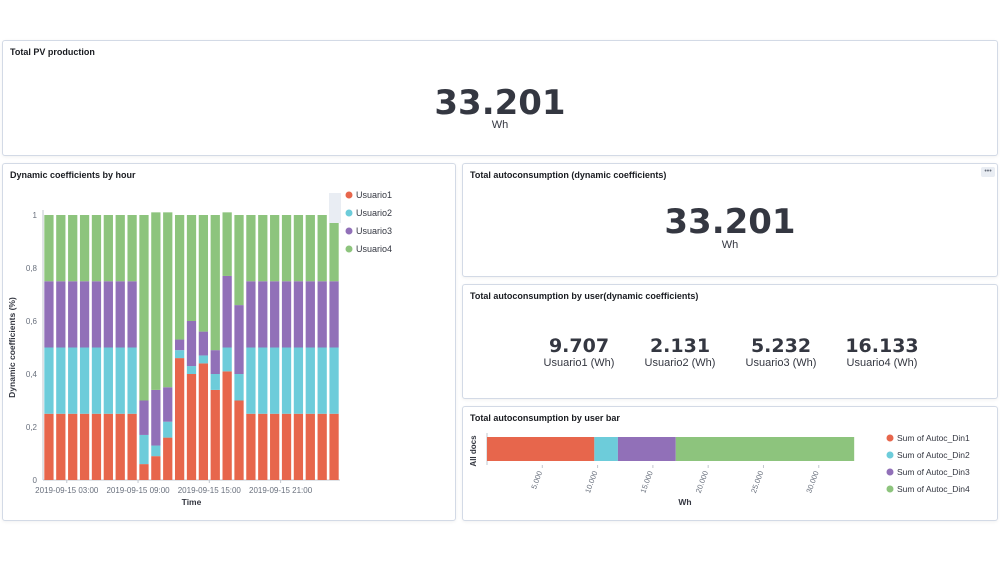 The image size is (1000, 563). I want to click on x-axis-label: Wh, so click(684, 502).